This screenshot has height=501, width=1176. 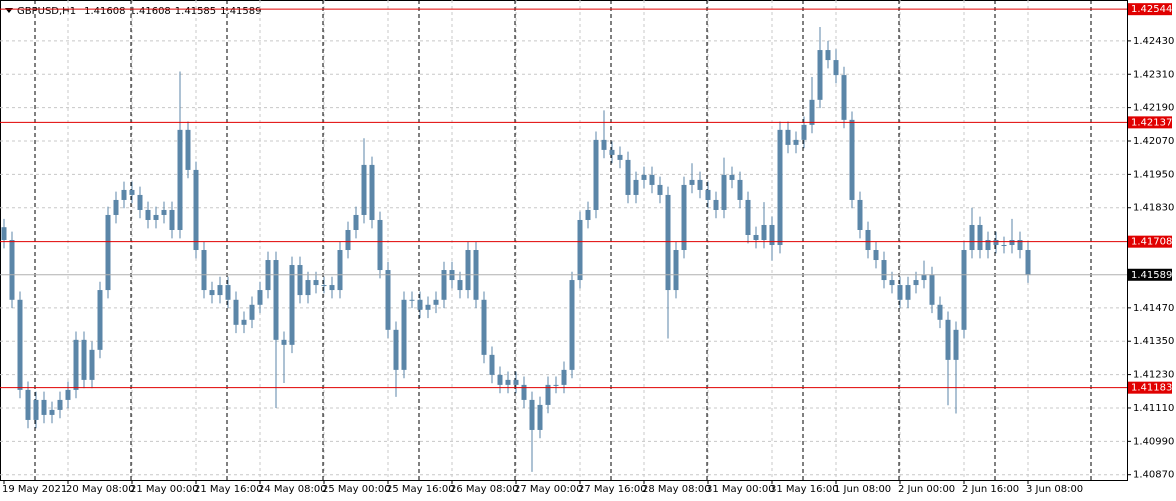 I want to click on level-label-box, so click(x=1150, y=9).